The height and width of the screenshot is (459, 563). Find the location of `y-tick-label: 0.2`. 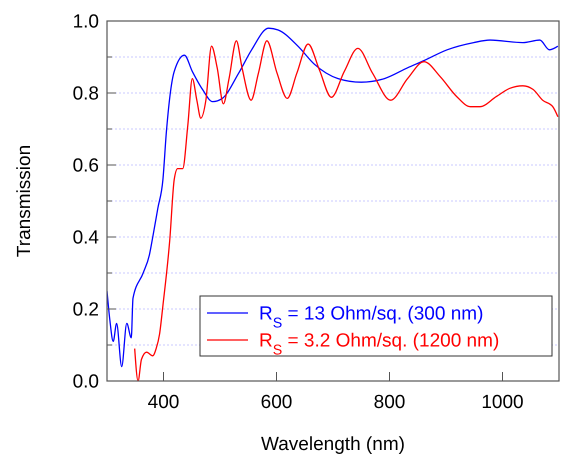

y-tick-label: 0.2 is located at coordinates (85, 310).